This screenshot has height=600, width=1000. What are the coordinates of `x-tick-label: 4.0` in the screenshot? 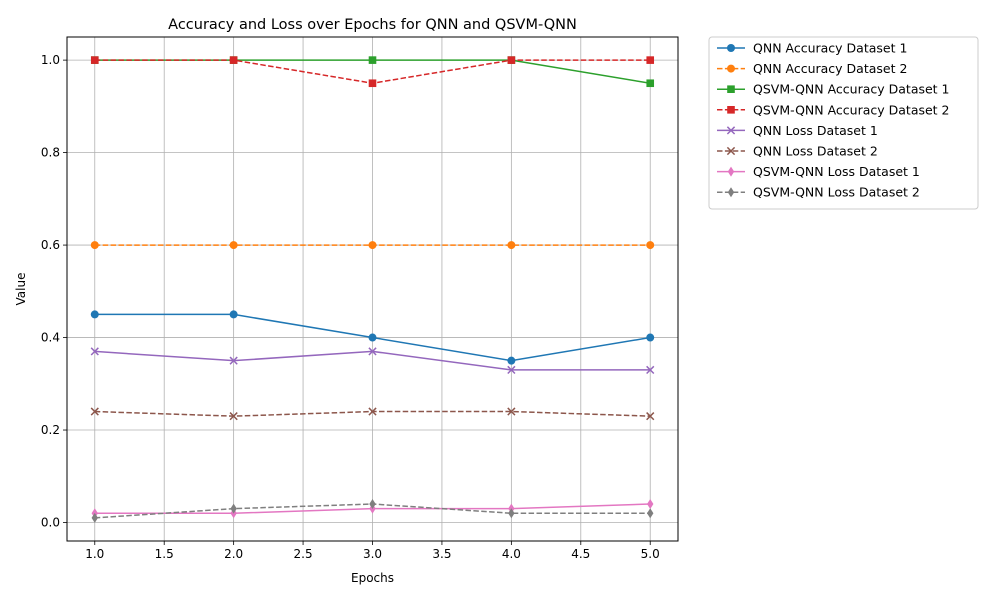 It's located at (511, 554).